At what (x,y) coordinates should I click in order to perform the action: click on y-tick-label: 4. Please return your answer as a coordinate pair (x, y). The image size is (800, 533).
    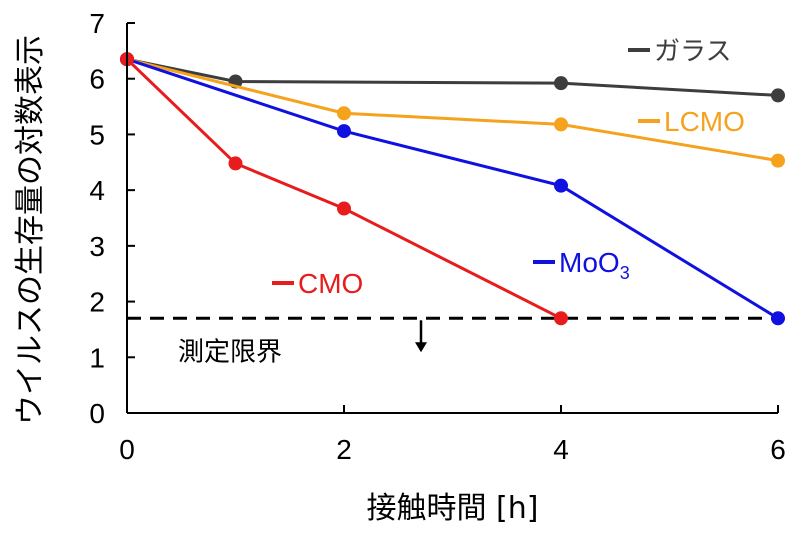
    Looking at the image, I should click on (97, 190).